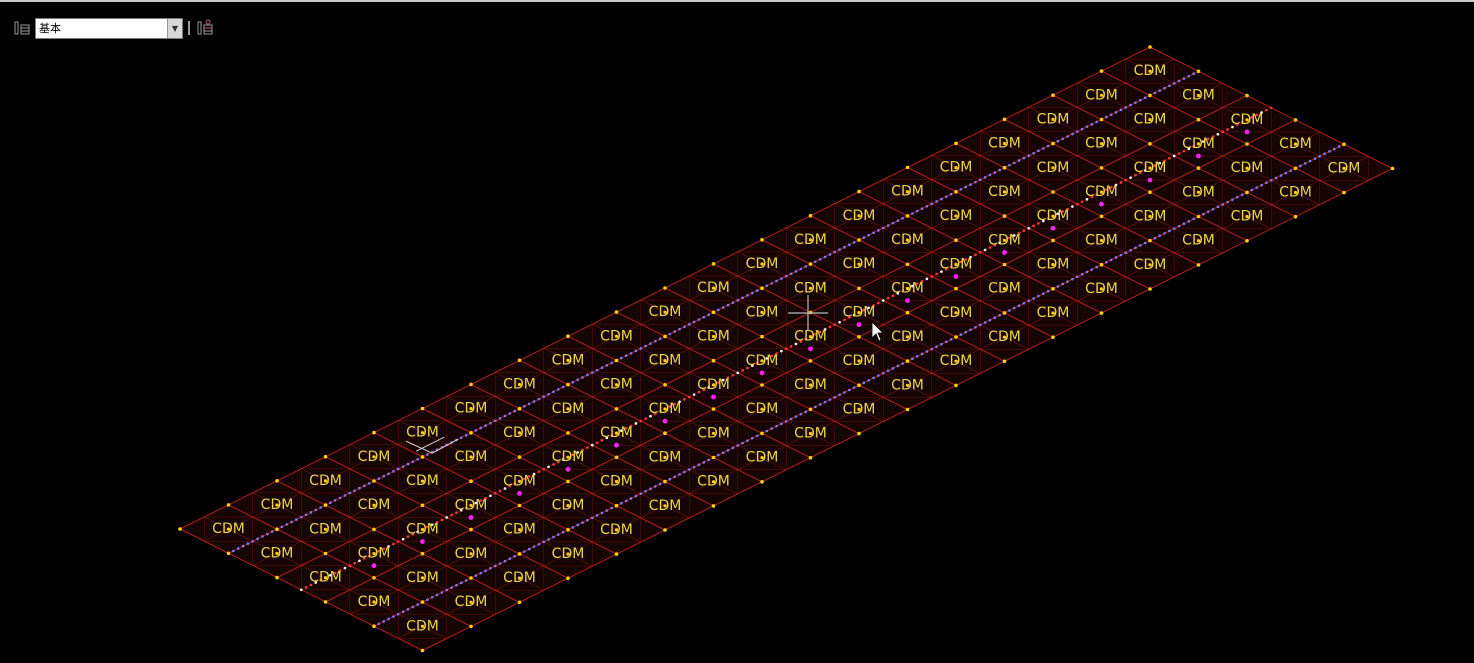  Describe the element at coordinates (109, 28) in the screenshot. I see `layer-select: 基本 ▼` at that location.